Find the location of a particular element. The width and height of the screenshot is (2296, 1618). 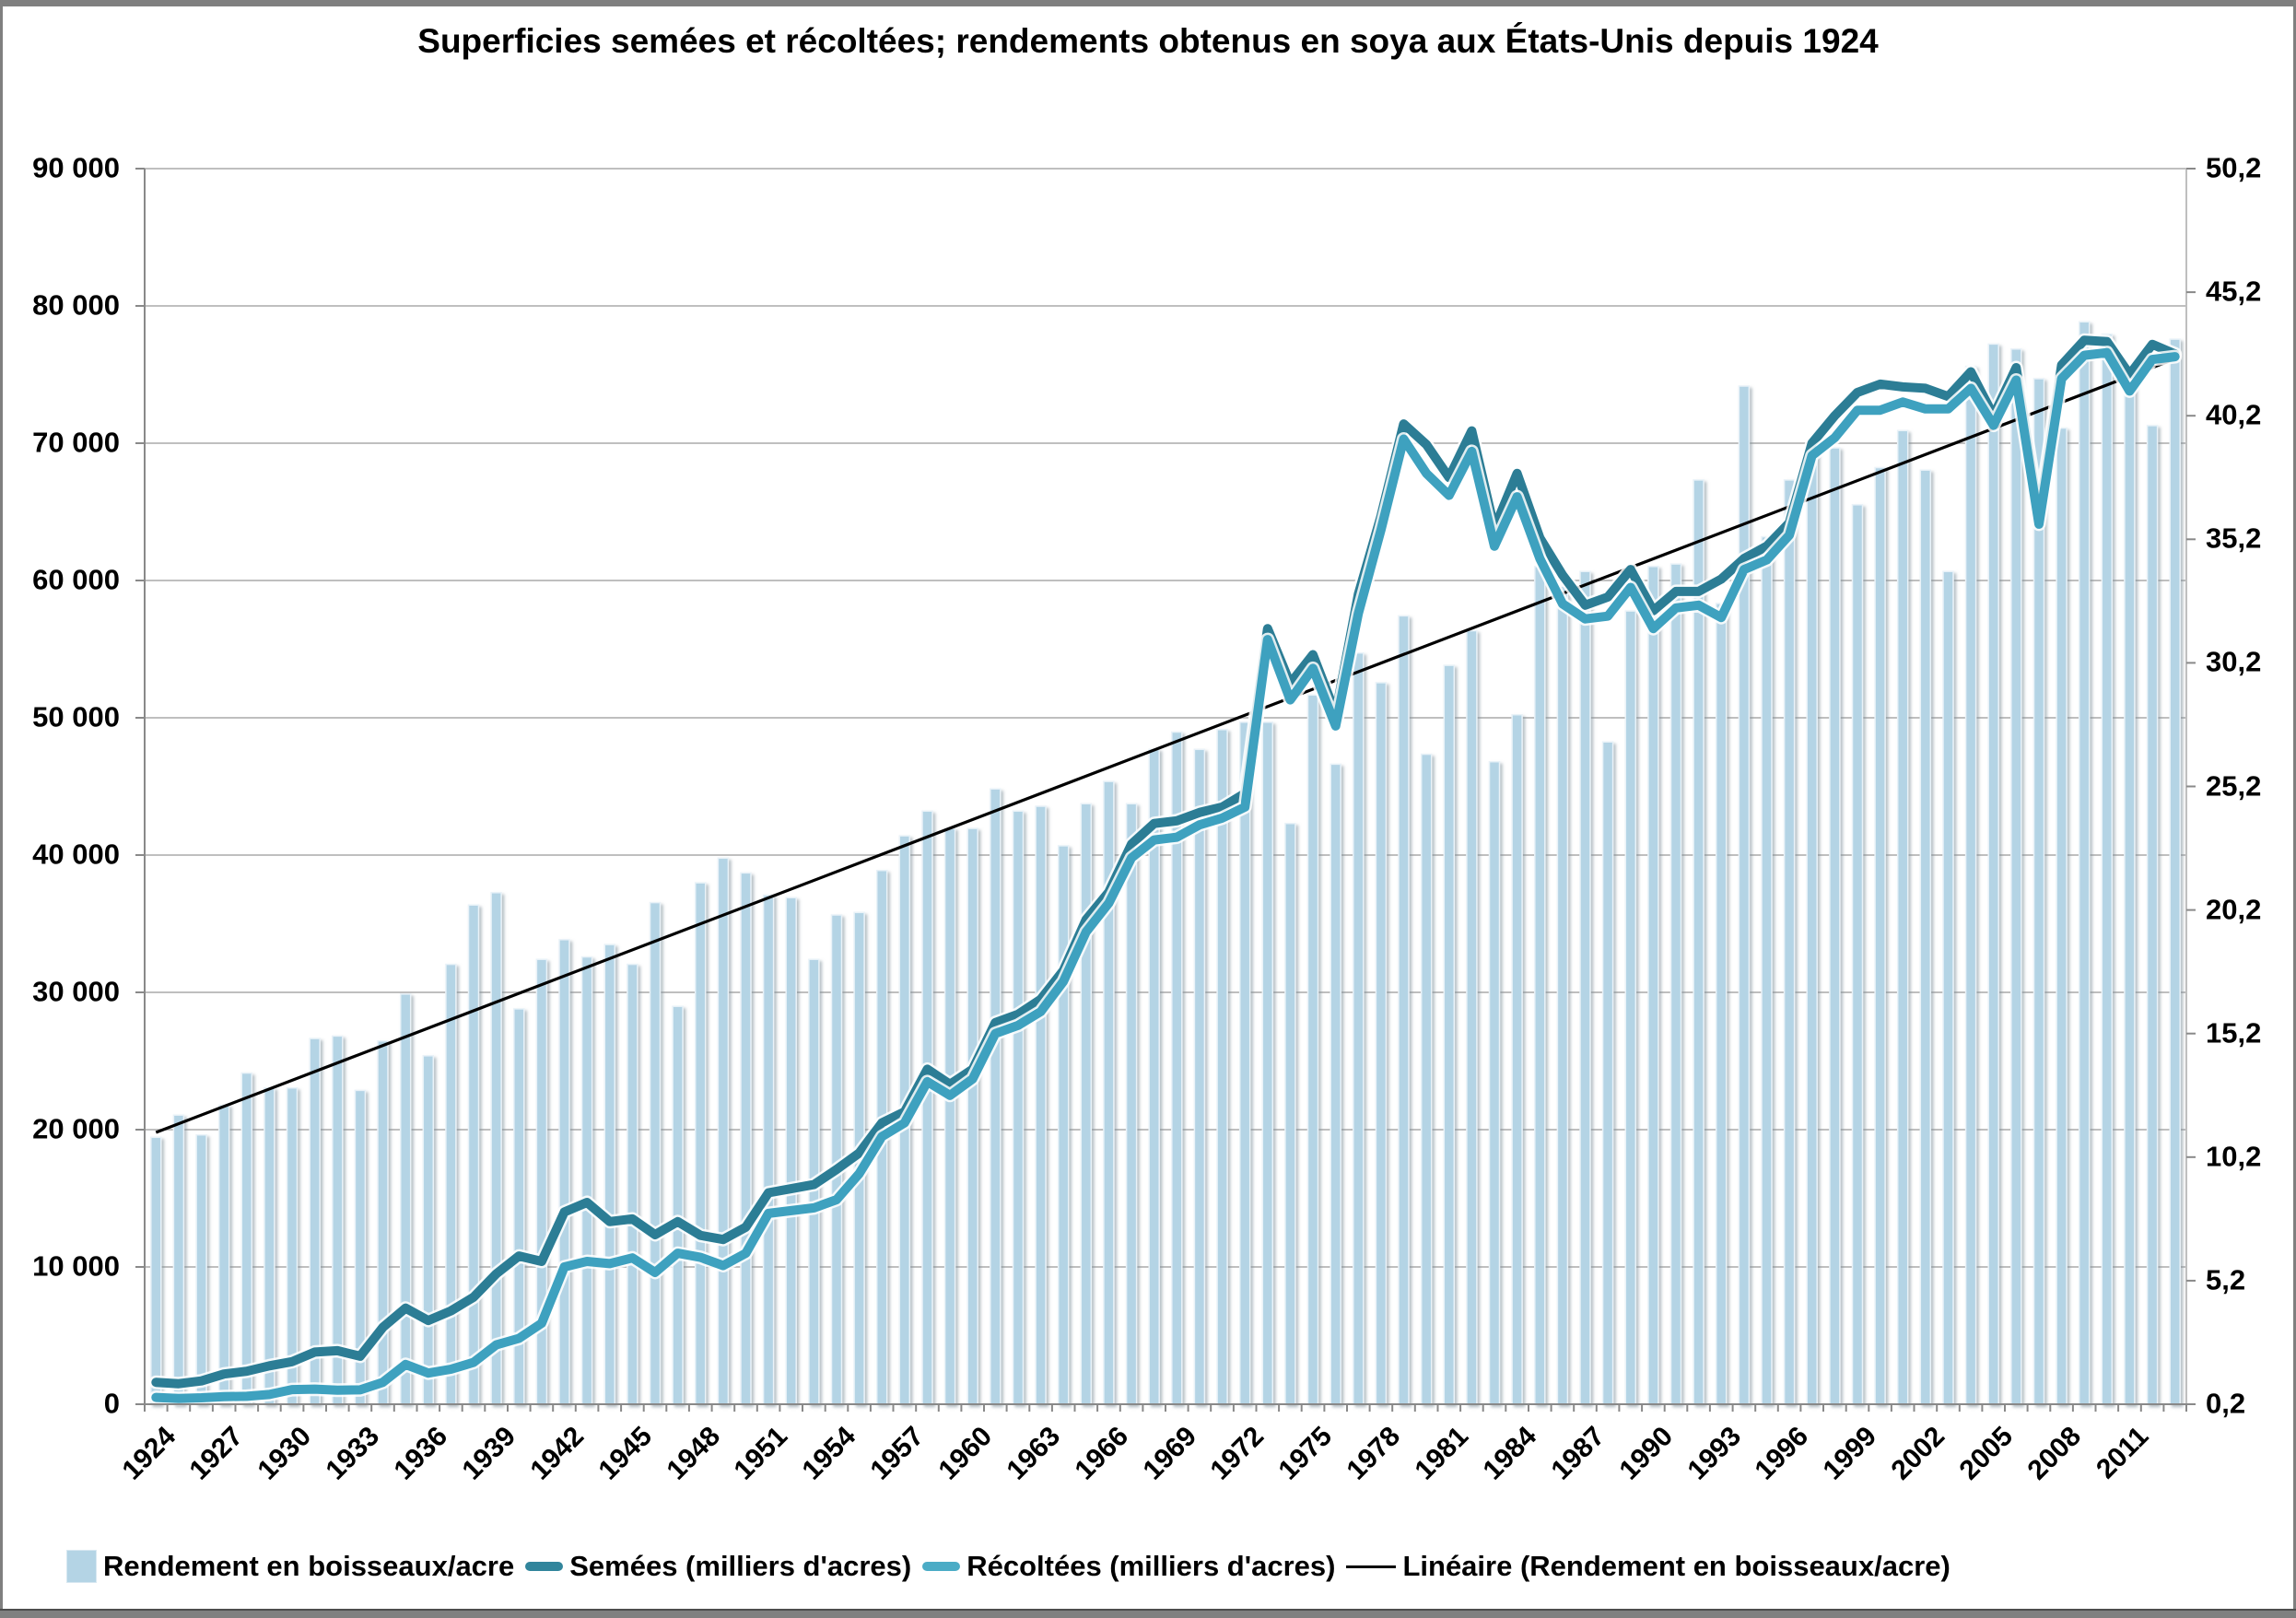

left-axis-tick-label: 0 is located at coordinates (112, 1403).